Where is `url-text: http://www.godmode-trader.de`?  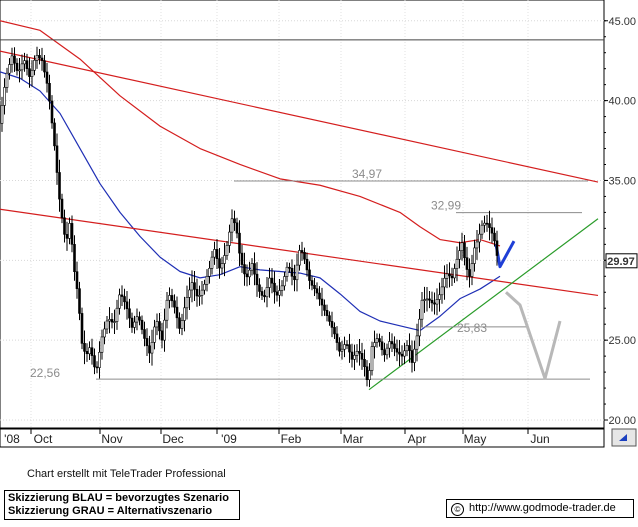 url-text: http://www.godmode-trader.de is located at coordinates (542, 508).